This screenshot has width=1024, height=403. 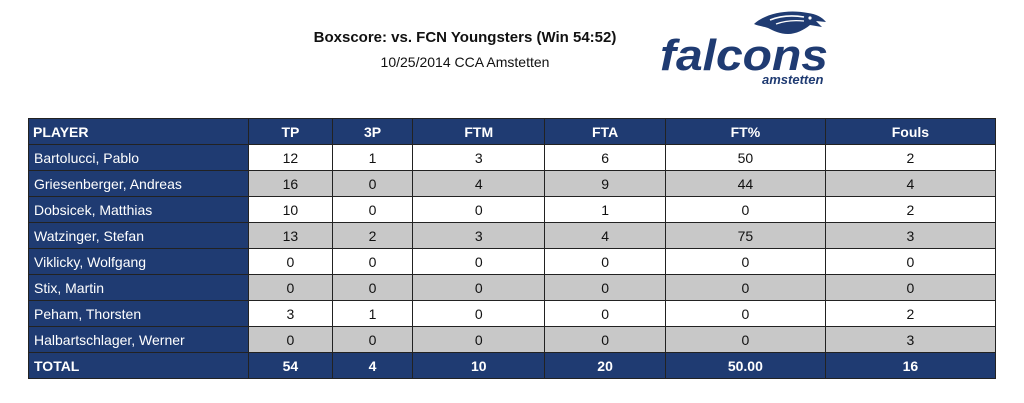 I want to click on cell-fta: 9, so click(x=605, y=183).